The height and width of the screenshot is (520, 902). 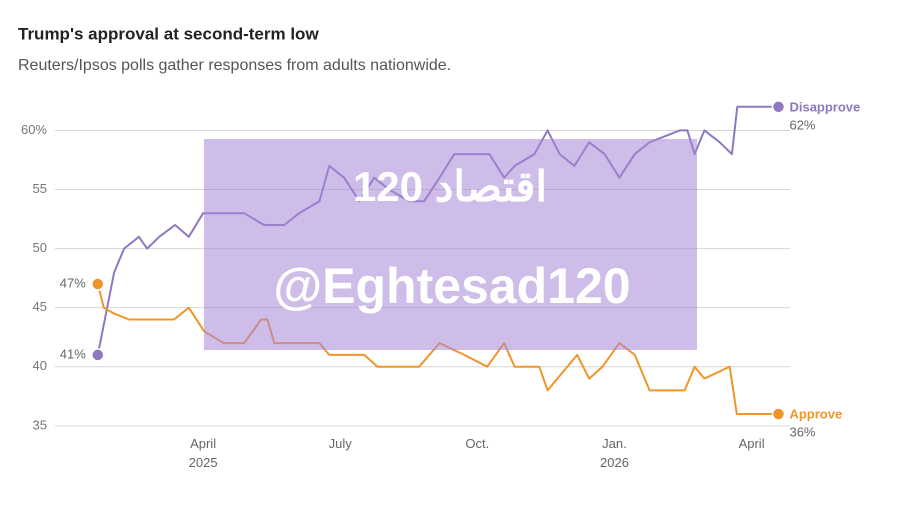 I want to click on y-tick-label: 55, so click(x=40, y=188).